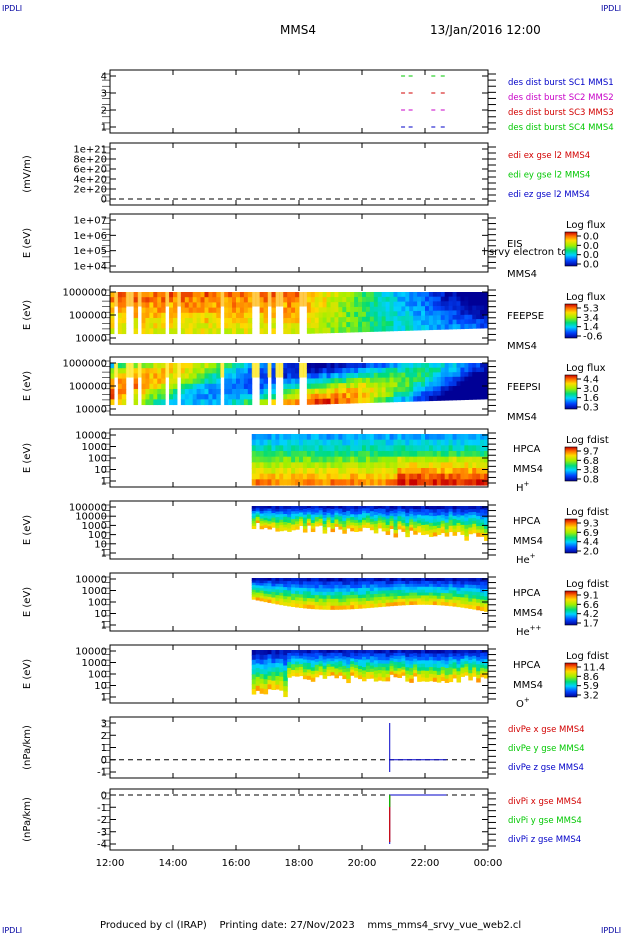  I want to click on panel-frame, so click(299, 243).